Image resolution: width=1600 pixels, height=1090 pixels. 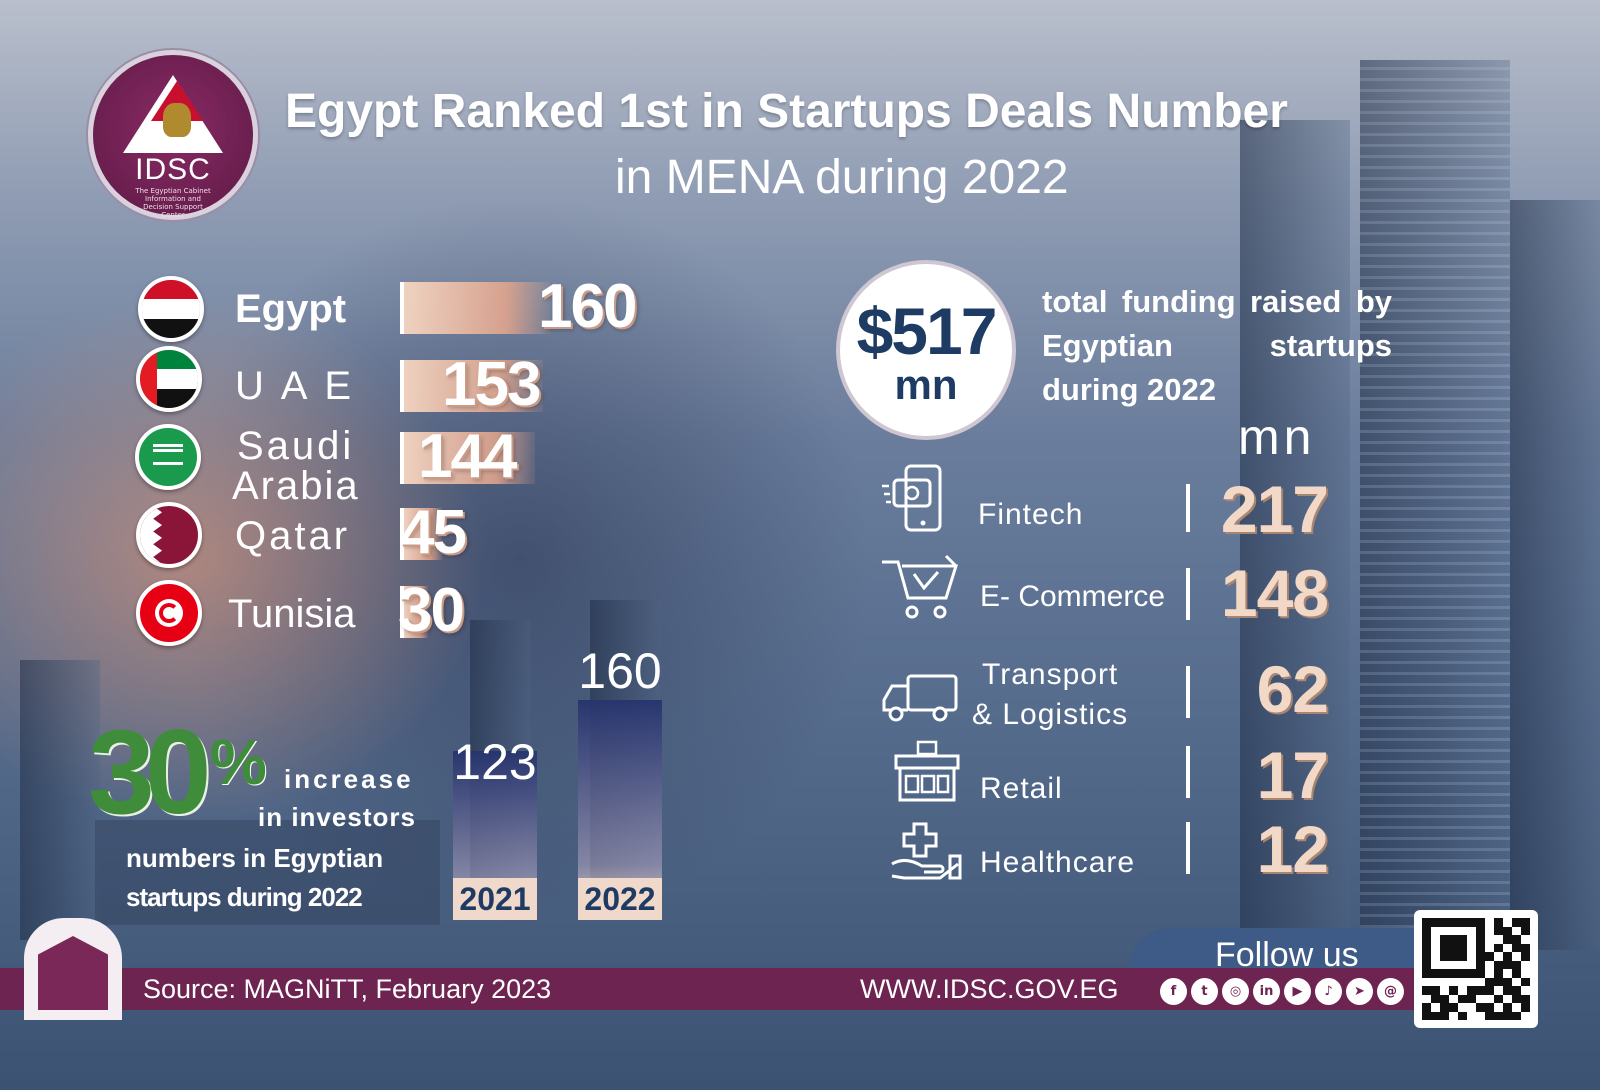 What do you see at coordinates (1021, 788) in the screenshot?
I see `sector-label-retail: Retail` at bounding box center [1021, 788].